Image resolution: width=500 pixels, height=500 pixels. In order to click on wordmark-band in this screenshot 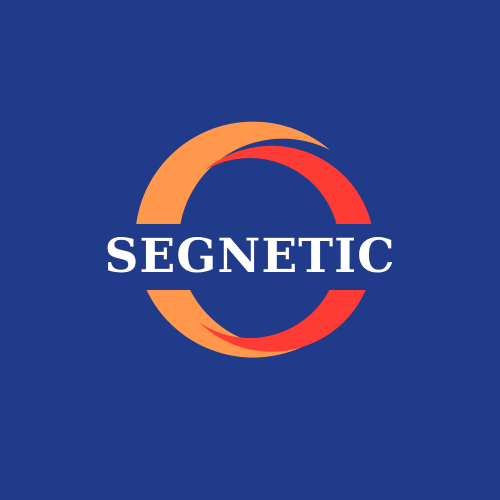, I will do `click(250, 257)`.